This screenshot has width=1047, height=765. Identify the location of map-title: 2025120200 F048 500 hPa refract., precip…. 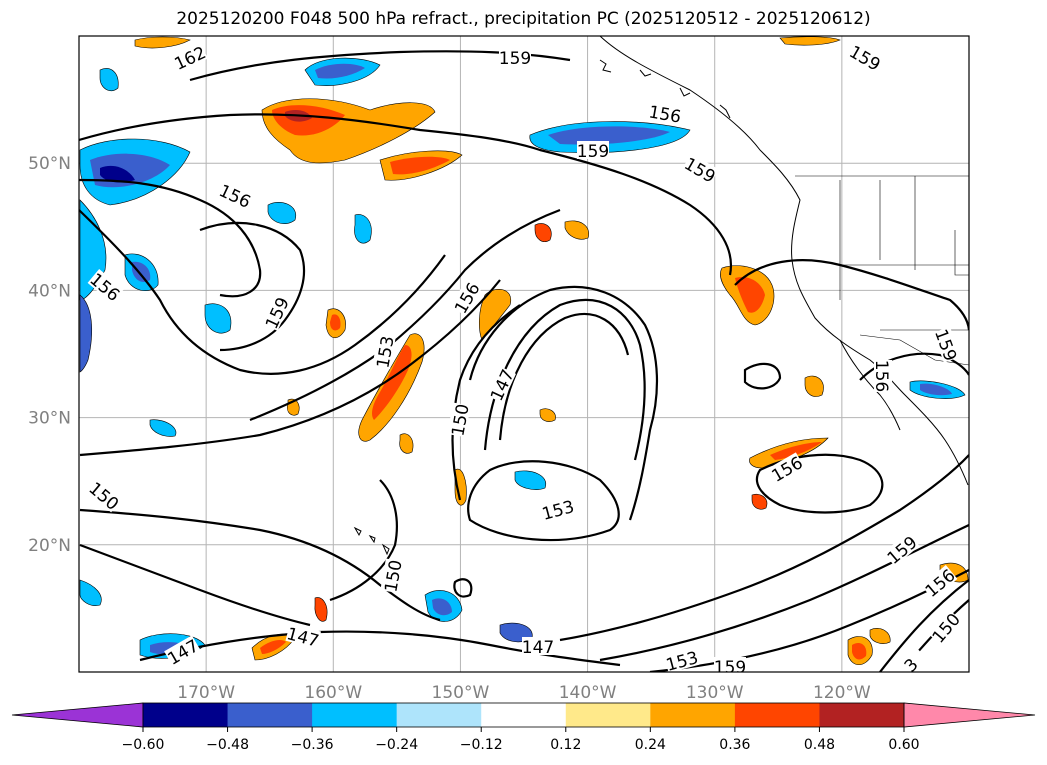
(523, 19).